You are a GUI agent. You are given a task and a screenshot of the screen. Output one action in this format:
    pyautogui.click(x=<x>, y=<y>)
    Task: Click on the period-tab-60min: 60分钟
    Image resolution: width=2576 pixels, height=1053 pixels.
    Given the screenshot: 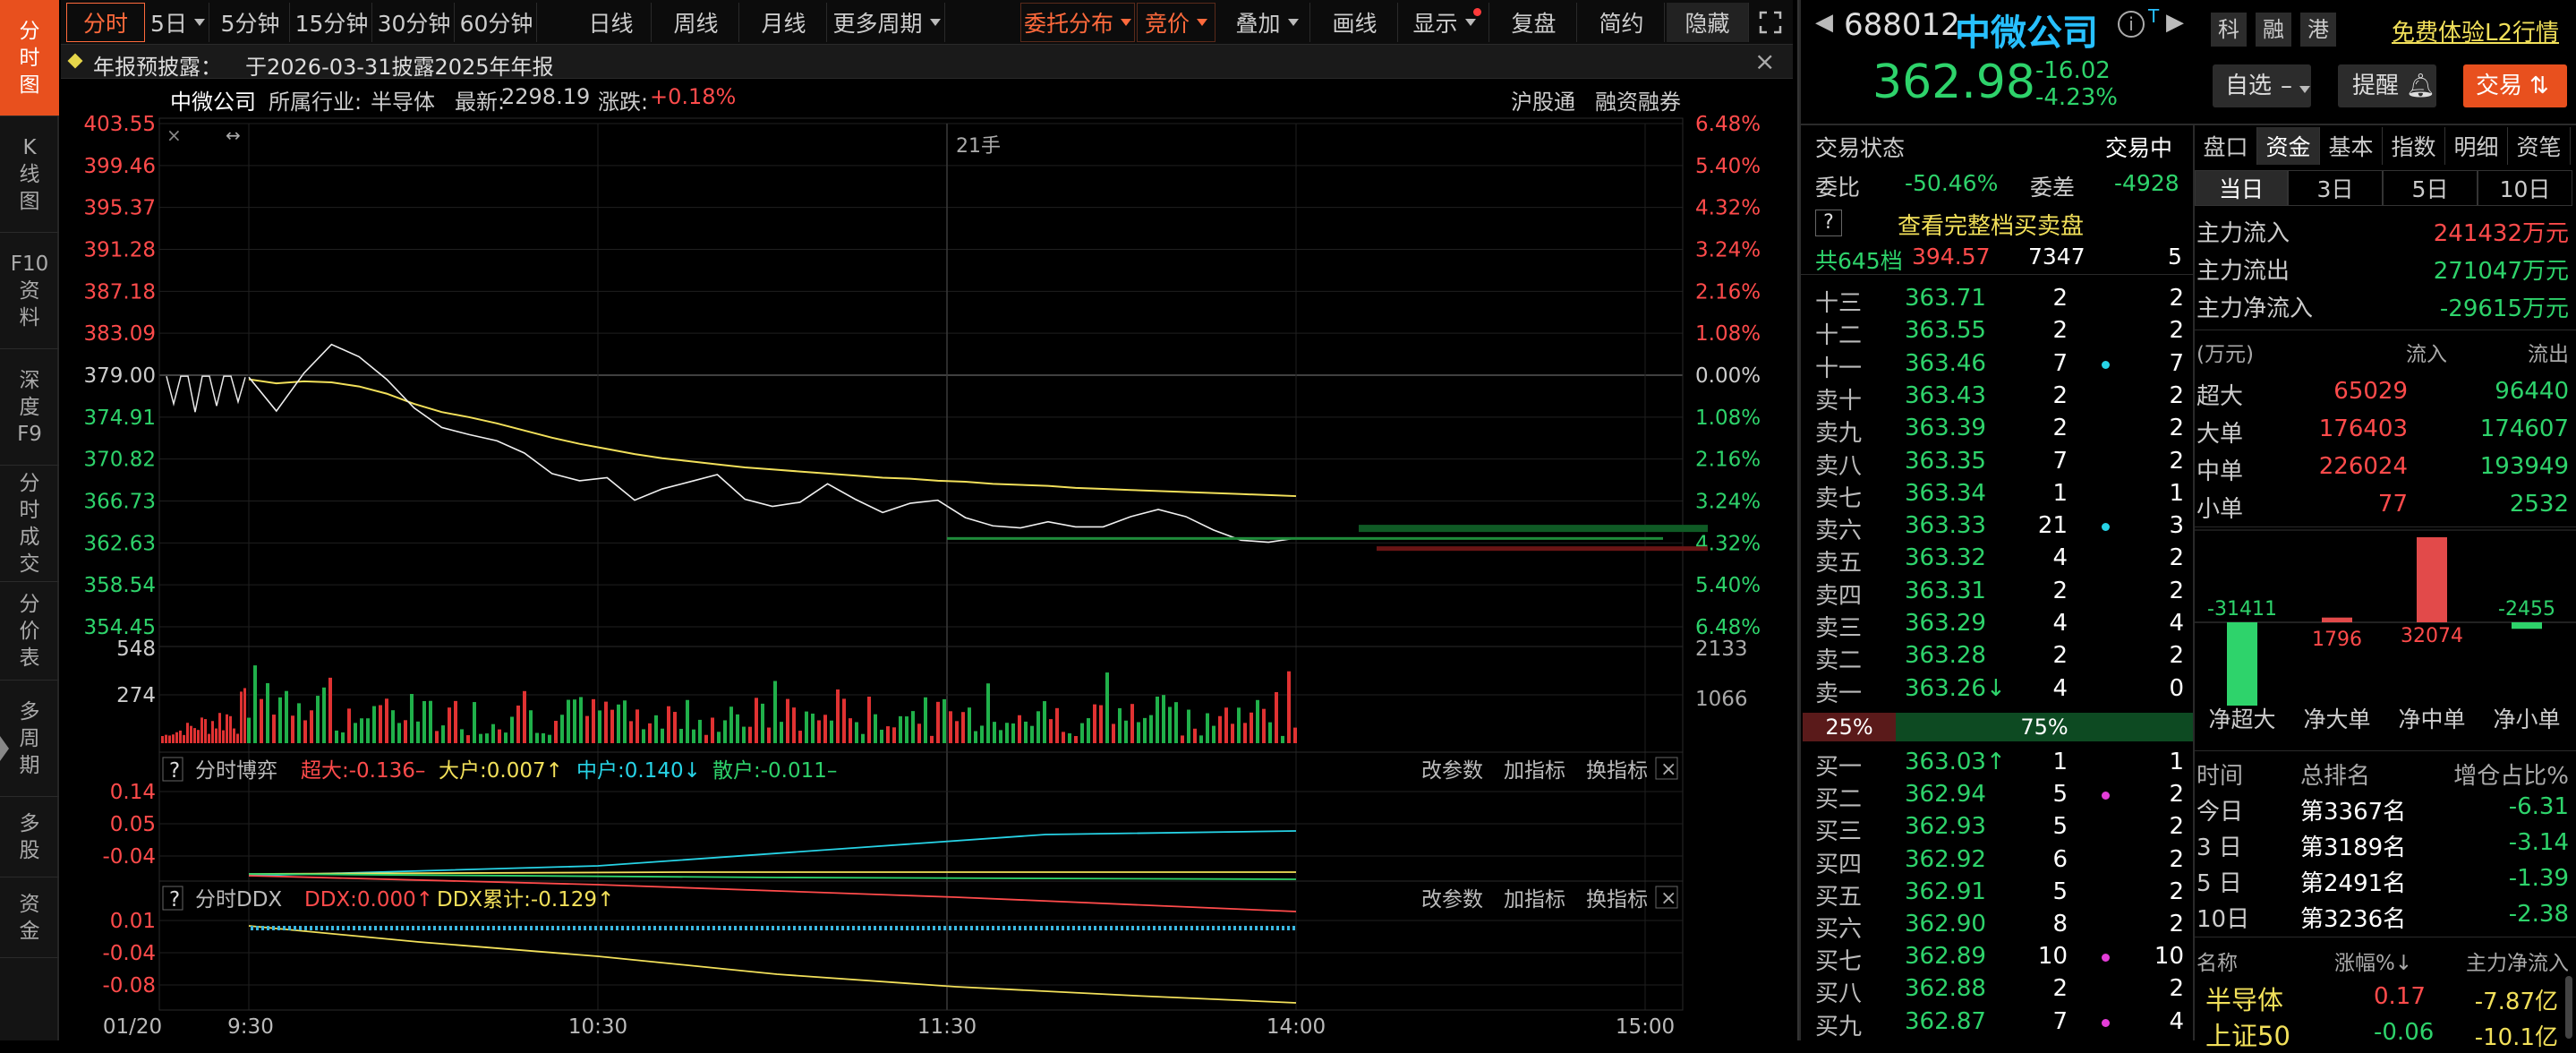 What is the action you would take?
    pyautogui.click(x=496, y=22)
    